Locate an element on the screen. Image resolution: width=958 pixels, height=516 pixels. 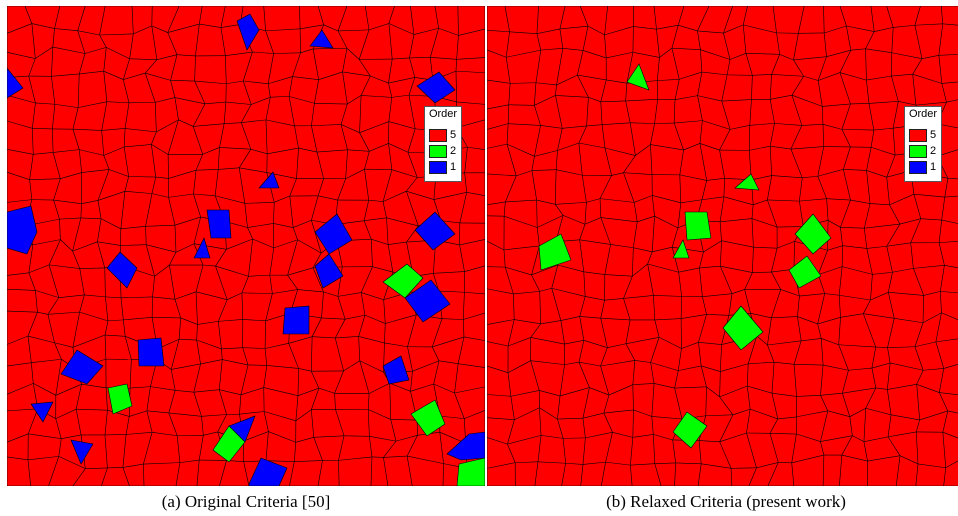
legend-swatch is located at coordinates (918, 167).